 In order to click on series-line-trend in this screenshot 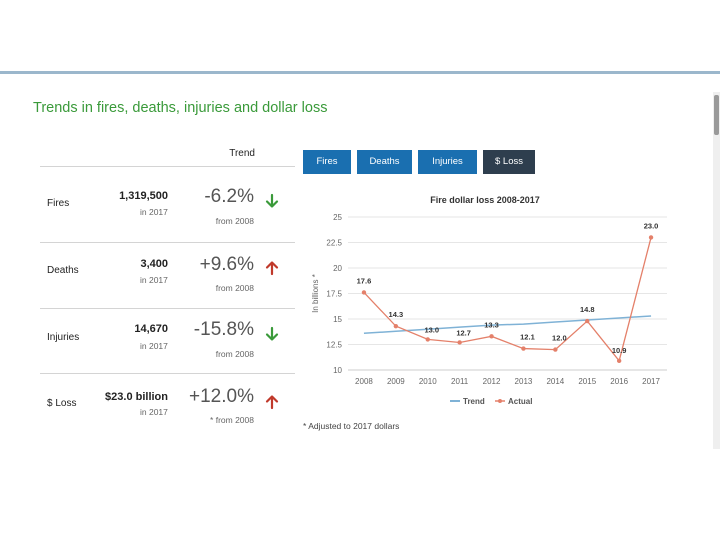, I will do `click(507, 325)`.